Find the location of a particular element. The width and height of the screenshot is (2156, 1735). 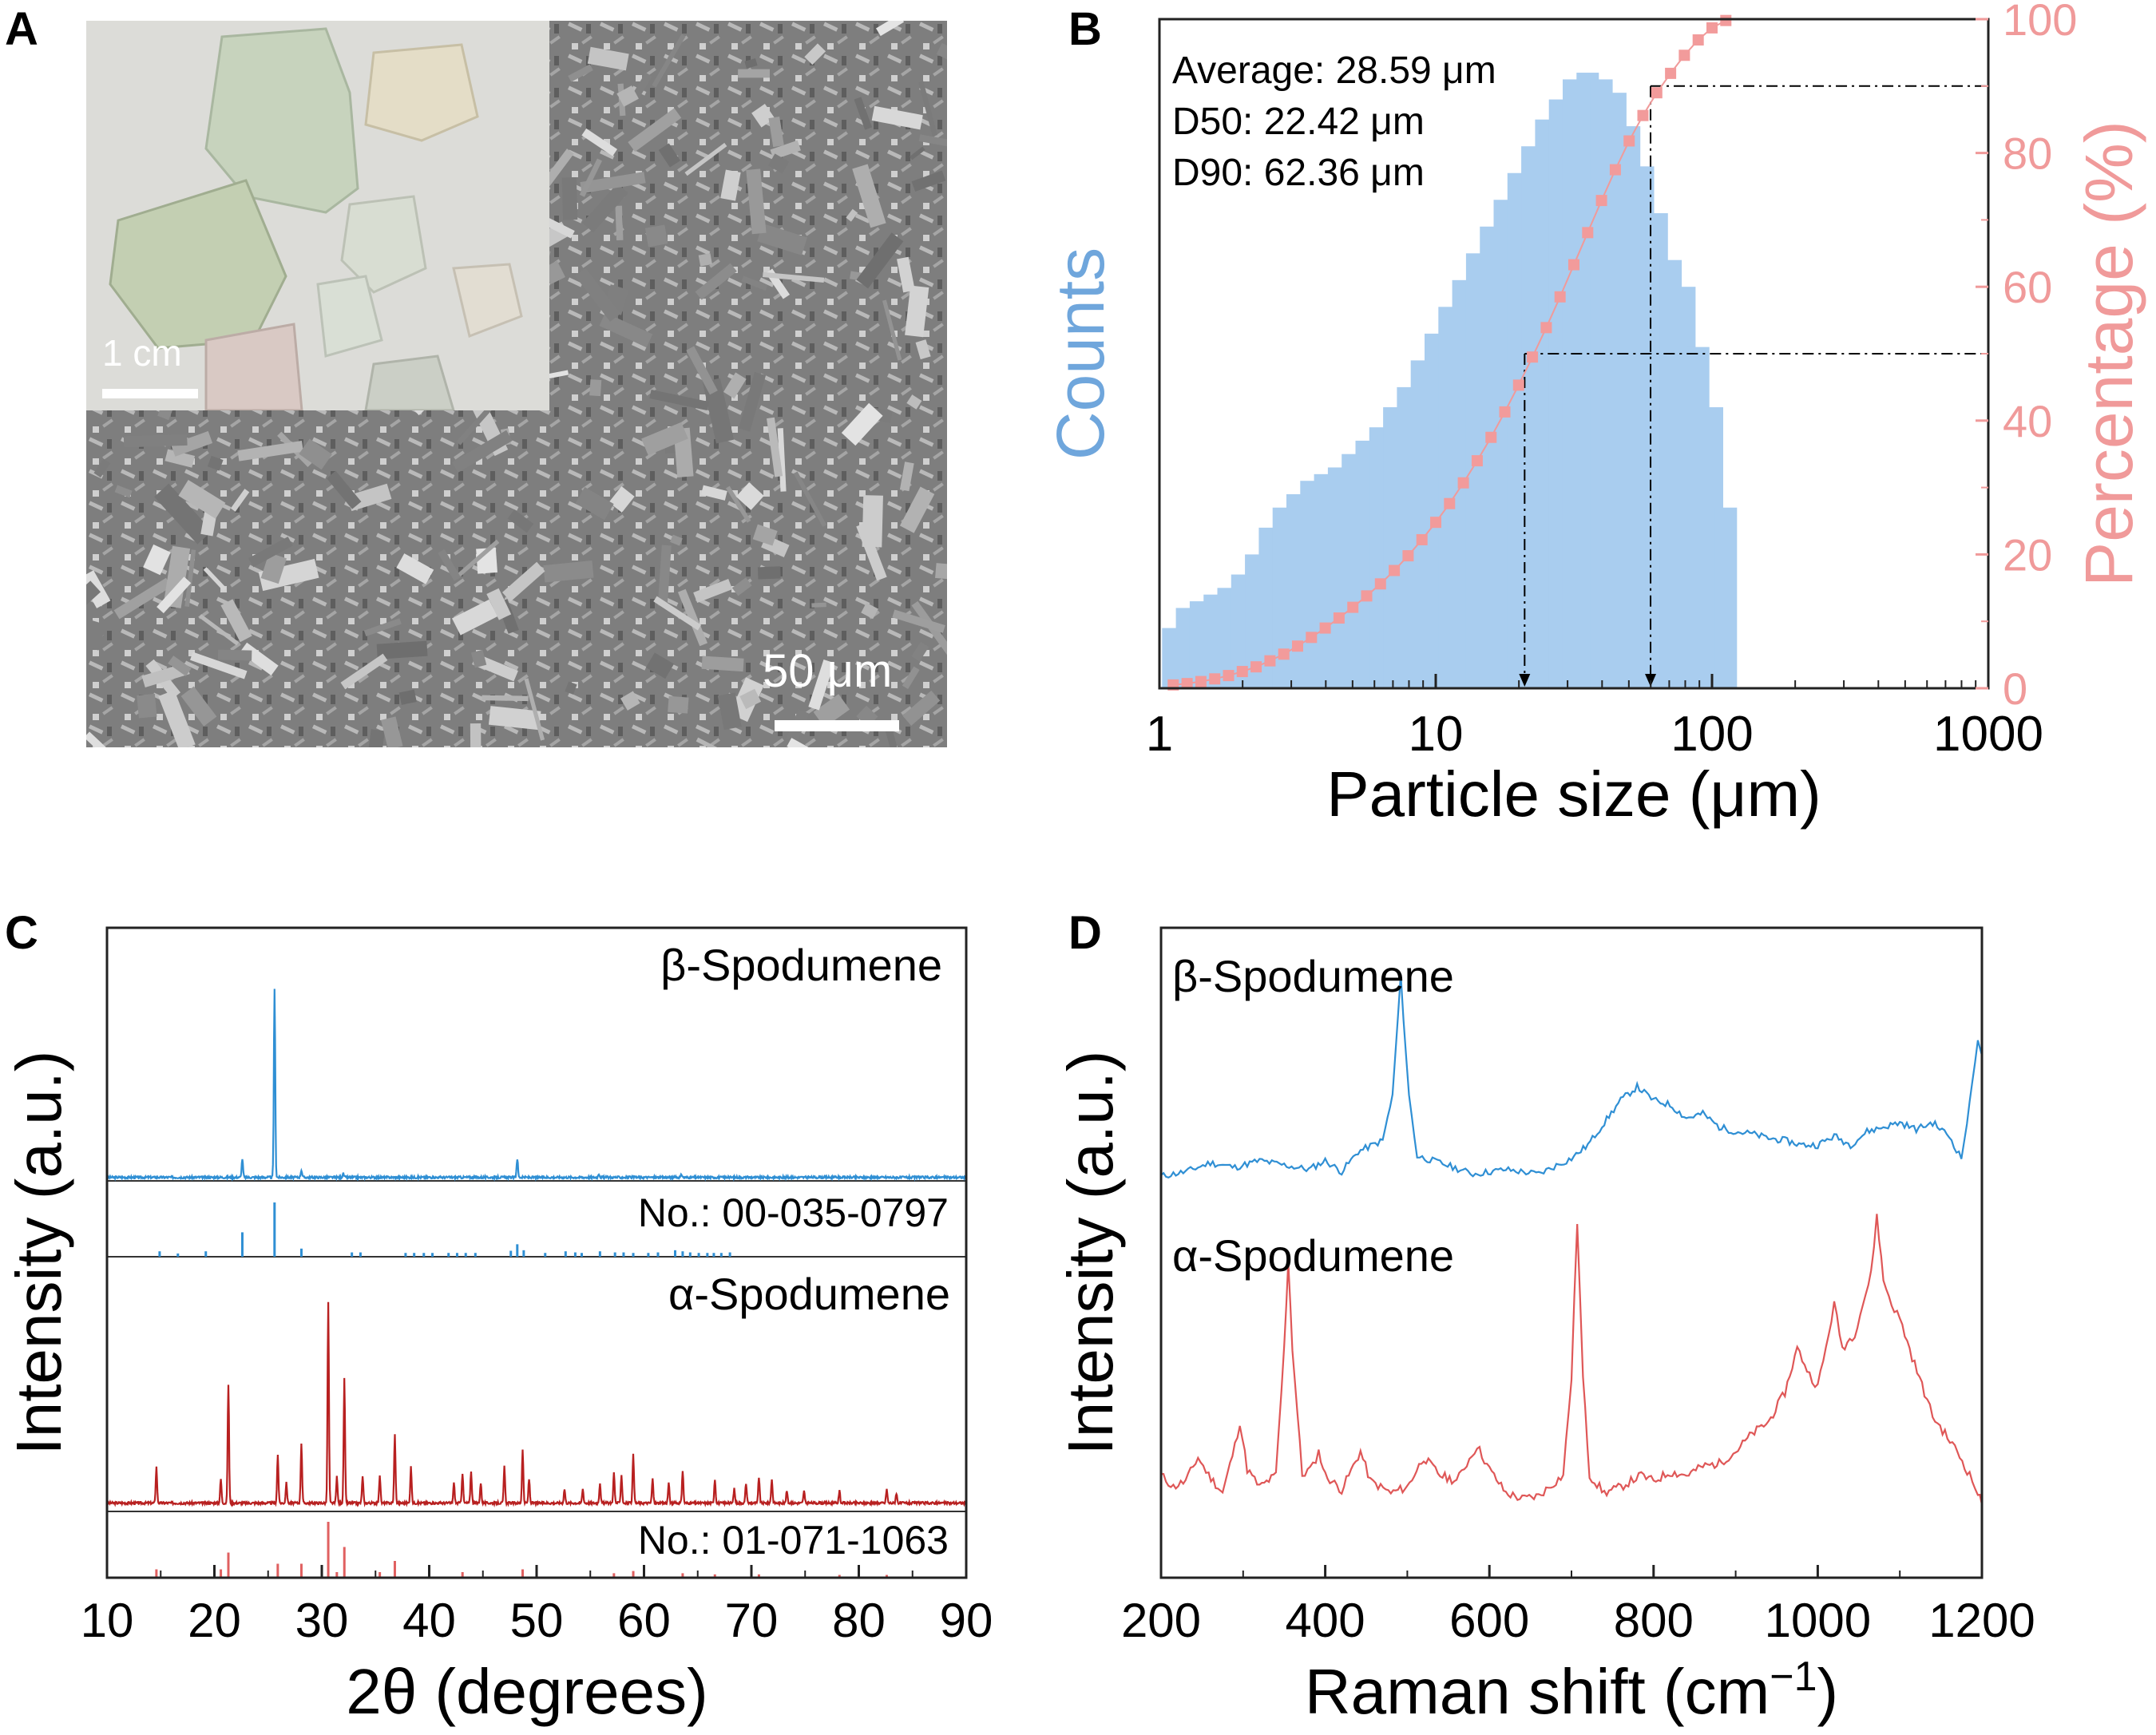

b-right-tick-label: 80 is located at coordinates (2027, 154).